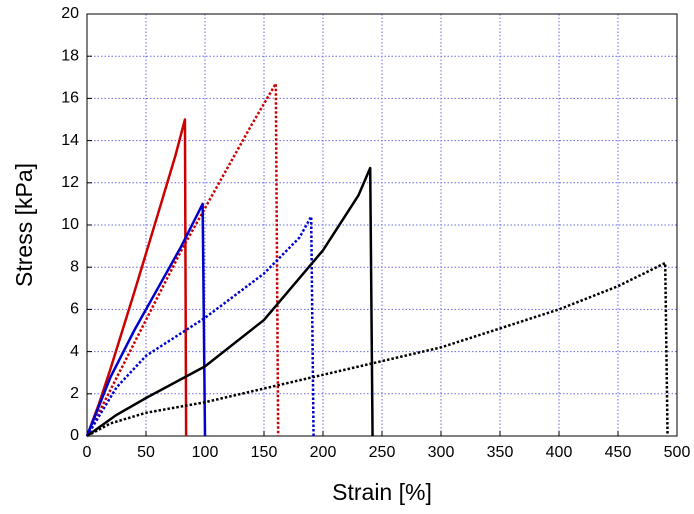 The image size is (694, 514). What do you see at coordinates (500, 452) in the screenshot?
I see `x-tick-label: 350` at bounding box center [500, 452].